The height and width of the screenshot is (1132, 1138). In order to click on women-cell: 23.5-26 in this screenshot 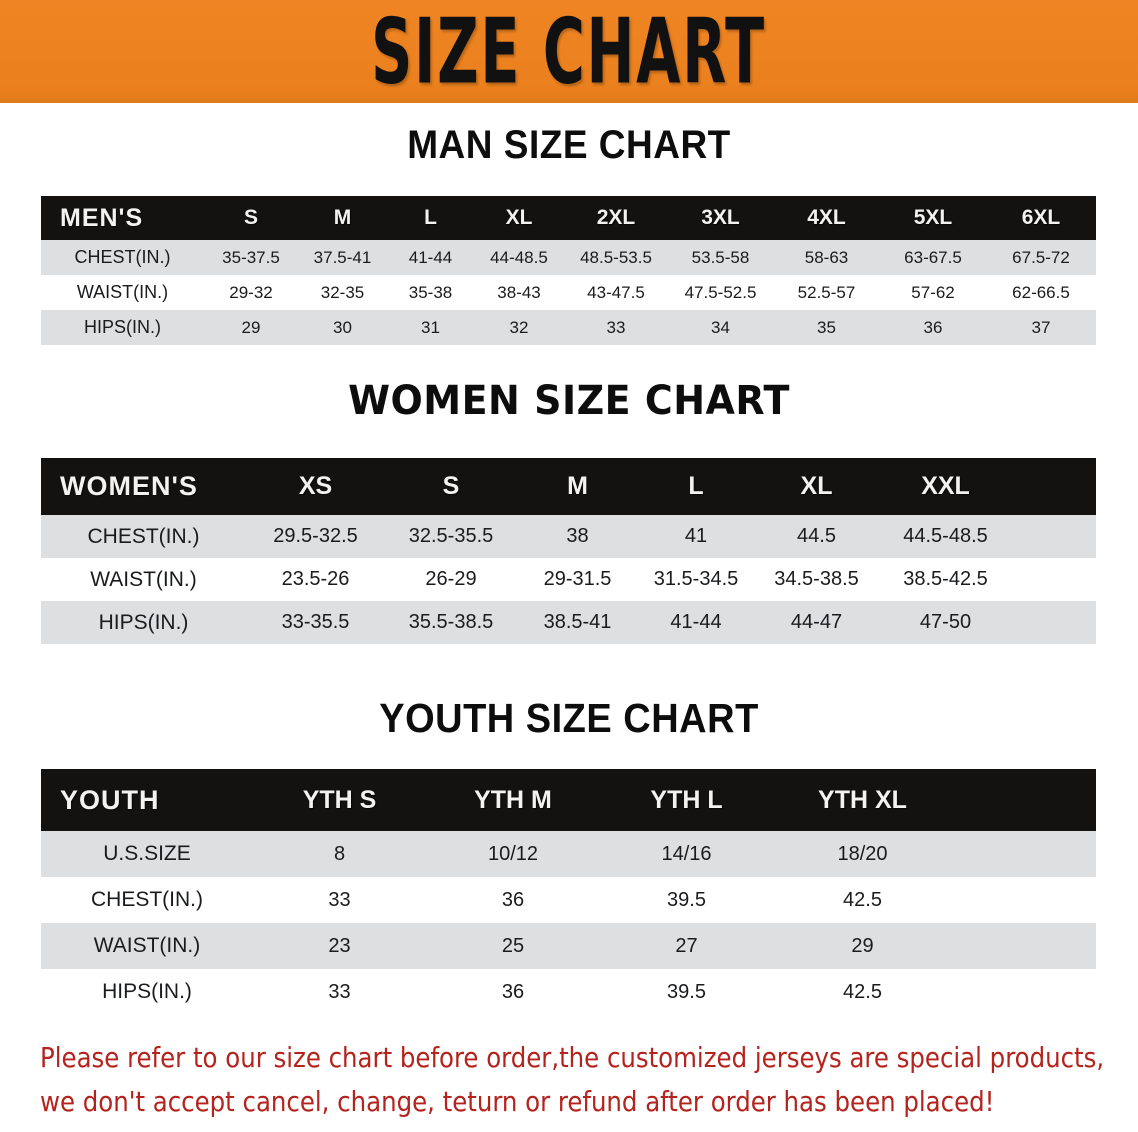, I will do `click(315, 579)`.